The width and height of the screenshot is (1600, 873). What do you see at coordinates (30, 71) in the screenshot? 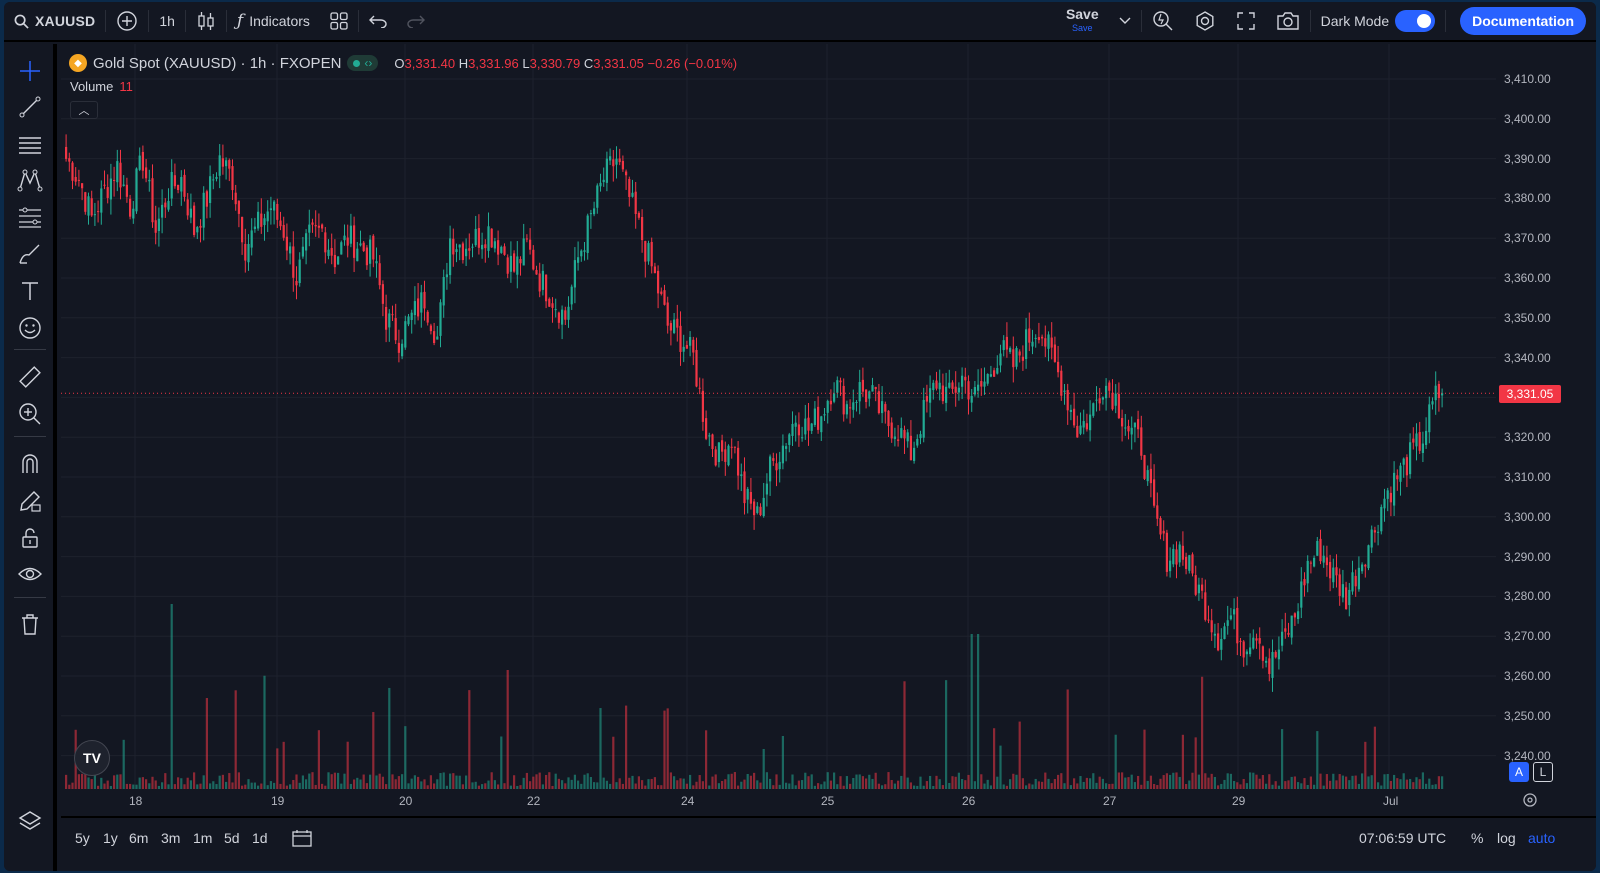
I see `crosshair-tool` at bounding box center [30, 71].